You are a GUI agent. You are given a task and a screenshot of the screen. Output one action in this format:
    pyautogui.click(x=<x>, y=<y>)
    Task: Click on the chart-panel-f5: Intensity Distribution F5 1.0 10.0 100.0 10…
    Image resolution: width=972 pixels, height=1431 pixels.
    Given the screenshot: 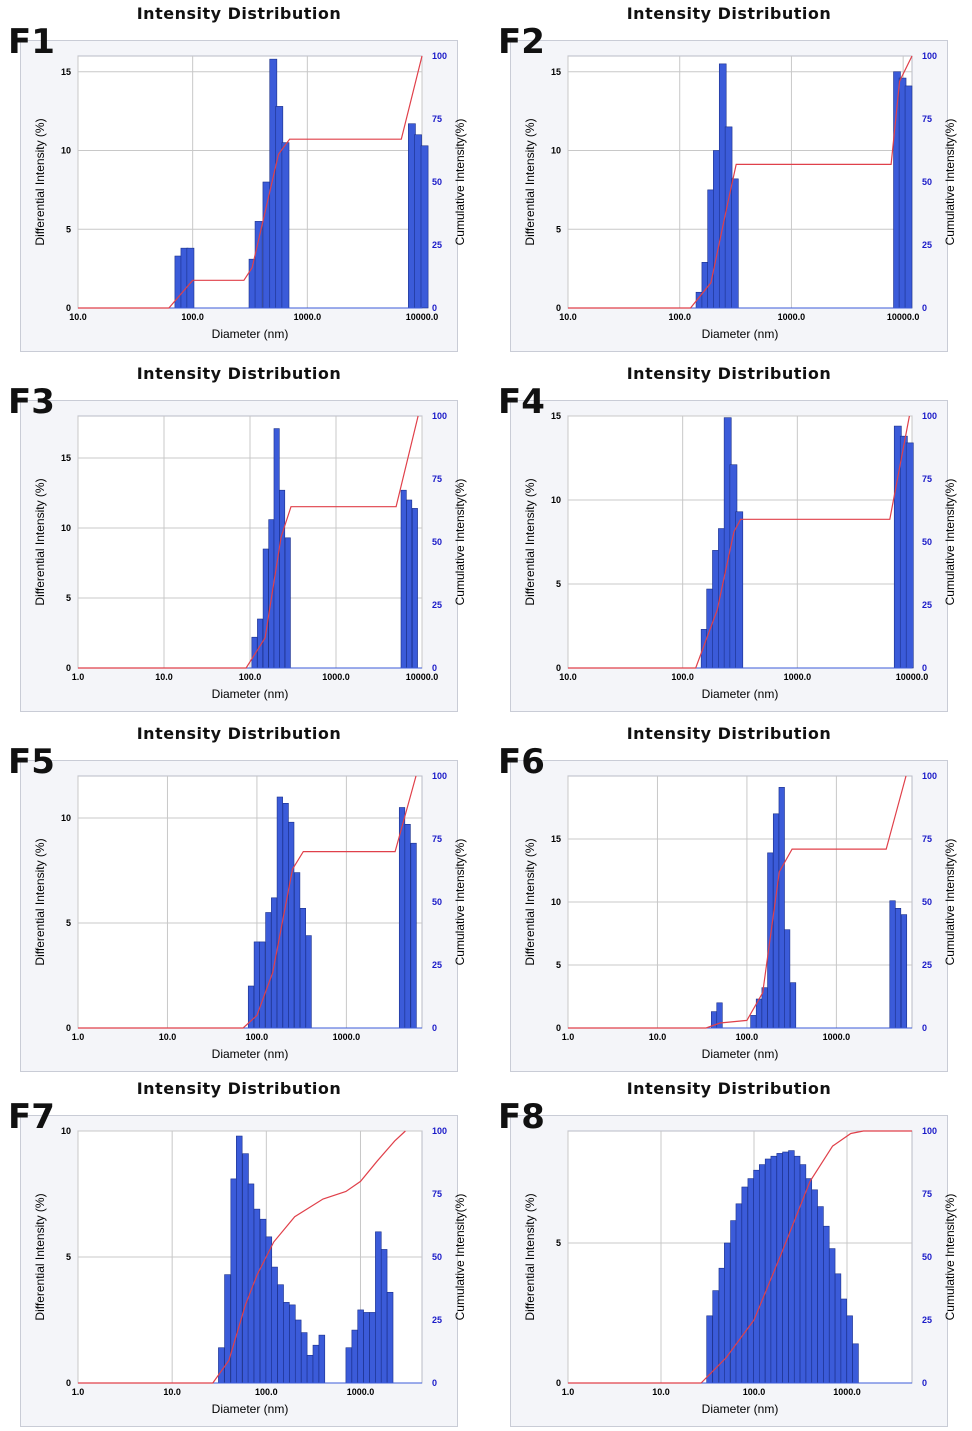 What is the action you would take?
    pyautogui.click(x=239, y=898)
    